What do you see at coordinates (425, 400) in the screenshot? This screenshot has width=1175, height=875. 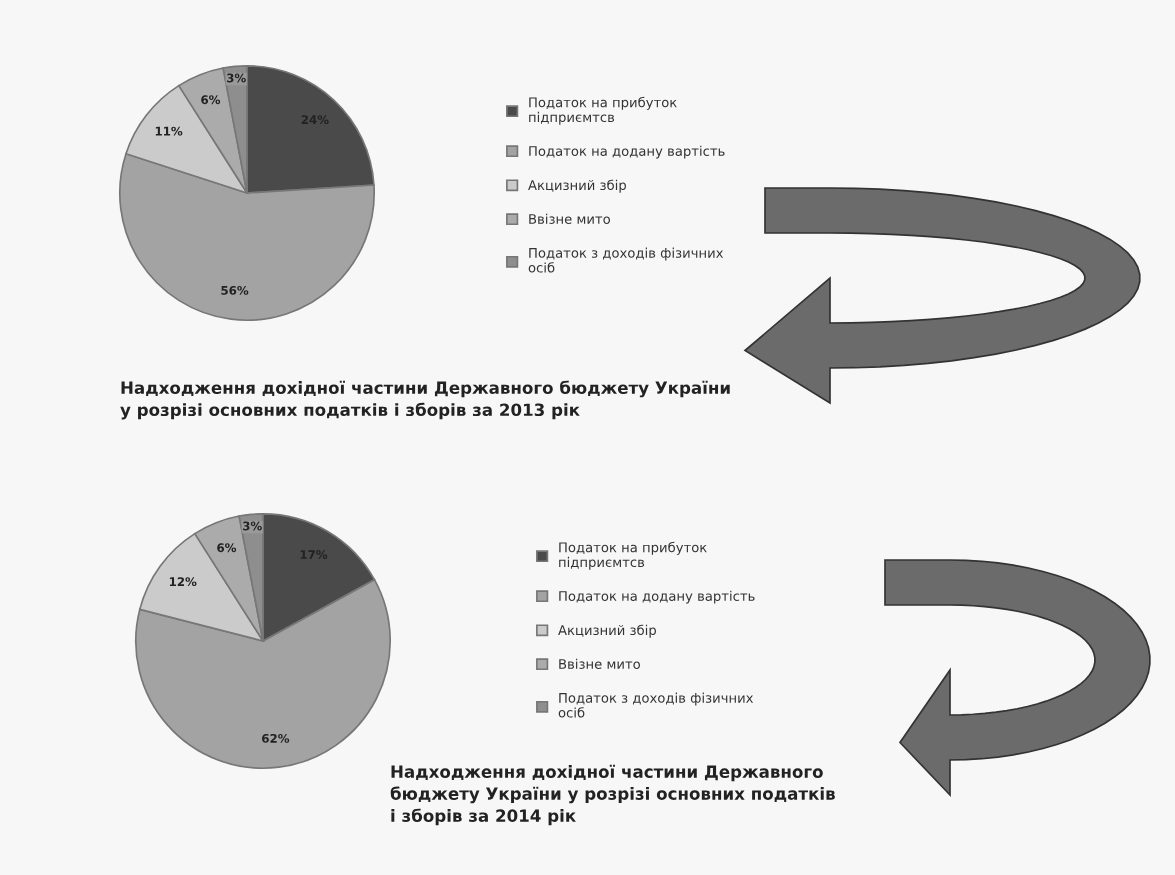 I see `text: Надходження дохідної частини Державного бюджету України у розрізі основних податків і зборів за 2013 рік` at bounding box center [425, 400].